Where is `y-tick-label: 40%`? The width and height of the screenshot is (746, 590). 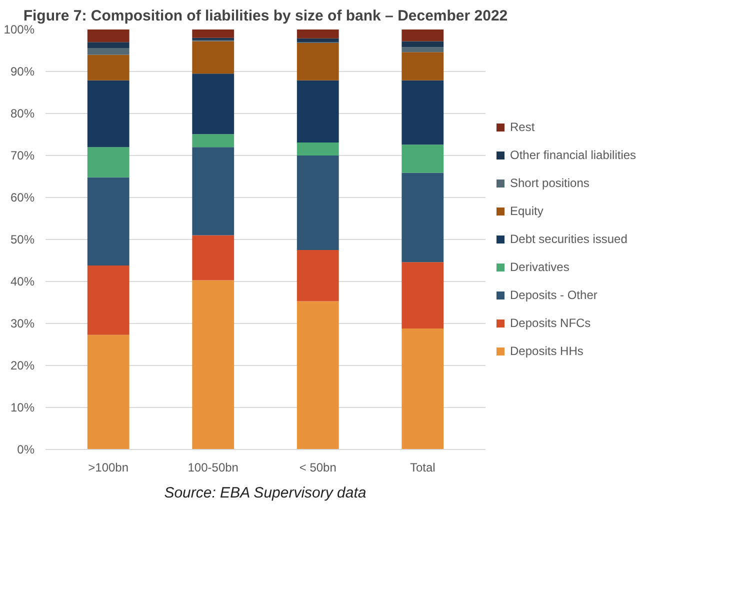 y-tick-label: 40% is located at coordinates (22, 281).